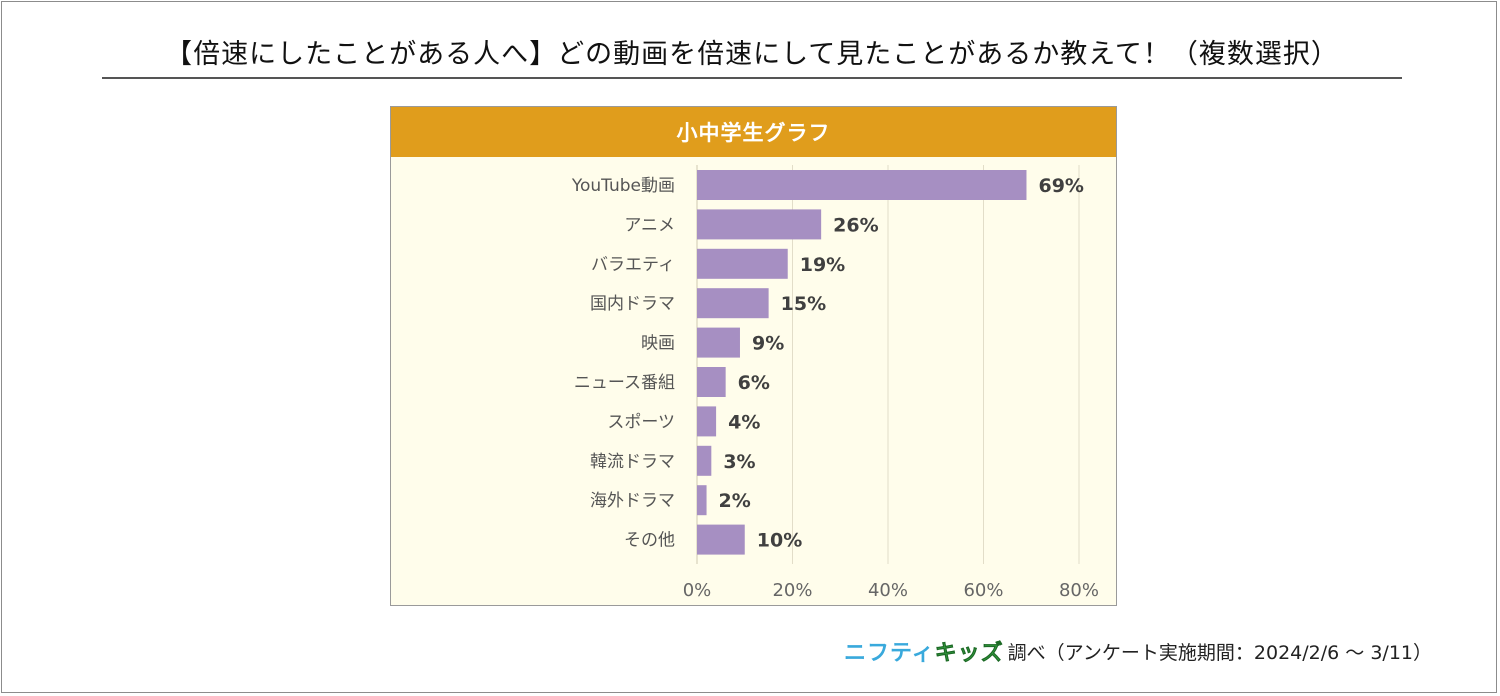 This screenshot has width=1500, height=696. What do you see at coordinates (969, 654) in the screenshot?
I see `brand-logo-part2: キッズ` at bounding box center [969, 654].